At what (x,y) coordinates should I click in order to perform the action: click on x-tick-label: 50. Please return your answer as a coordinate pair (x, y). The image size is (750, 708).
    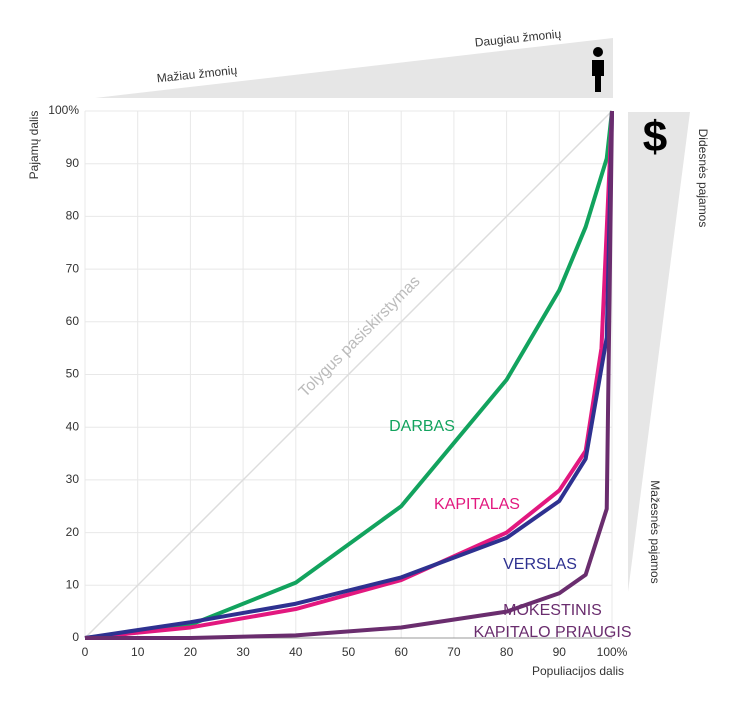
    Looking at the image, I should click on (349, 652).